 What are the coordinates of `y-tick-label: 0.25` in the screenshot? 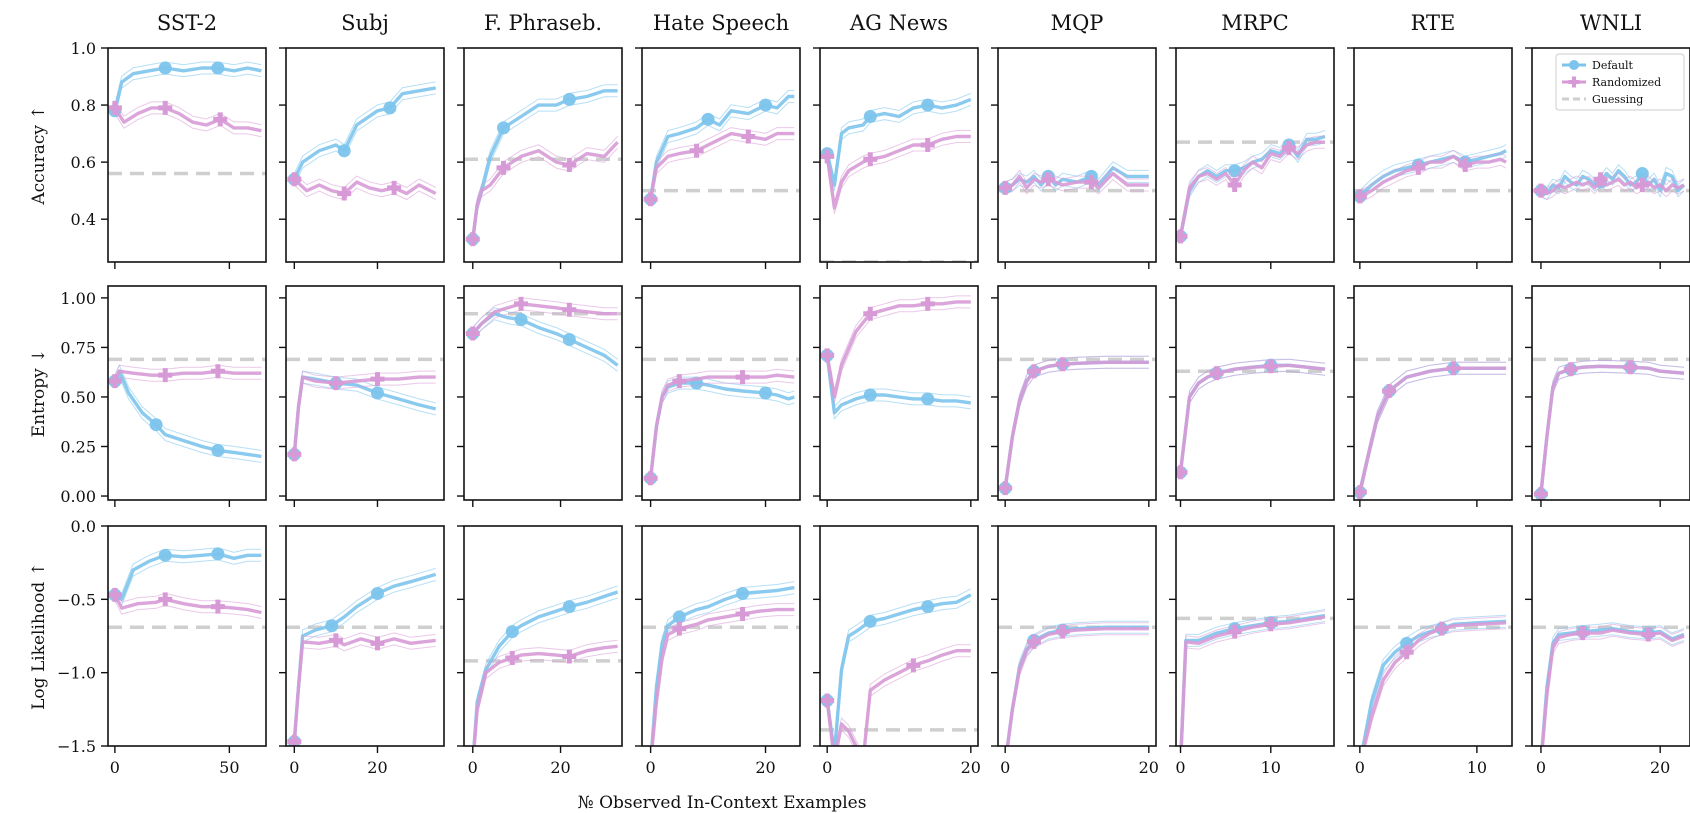 It's located at (78, 447).